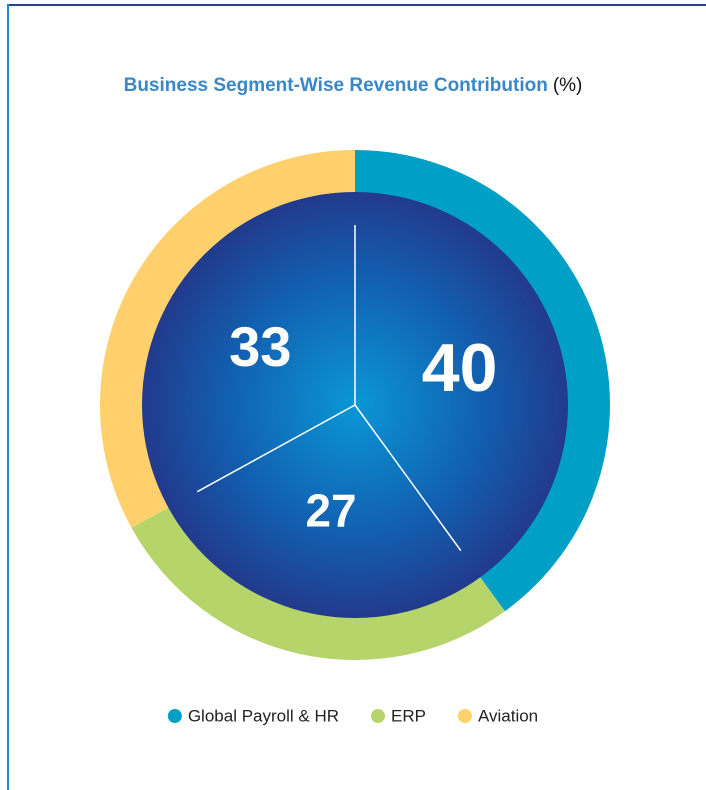  Describe the element at coordinates (508, 715) in the screenshot. I see `legend-label: Aviation` at that location.